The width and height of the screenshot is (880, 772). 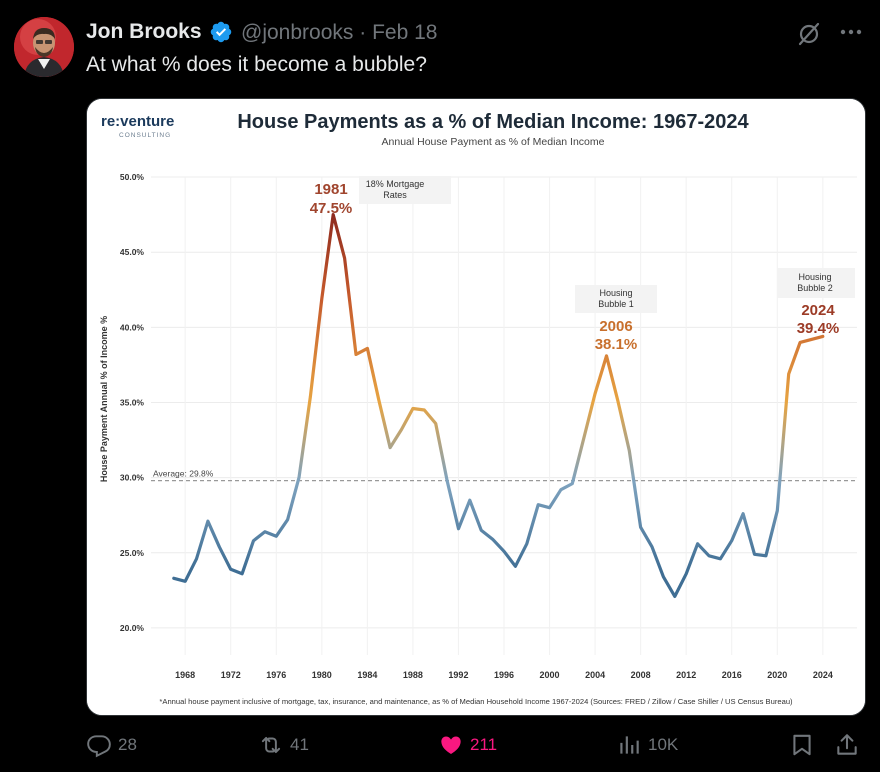 I want to click on bubble2-box, so click(x=816, y=283).